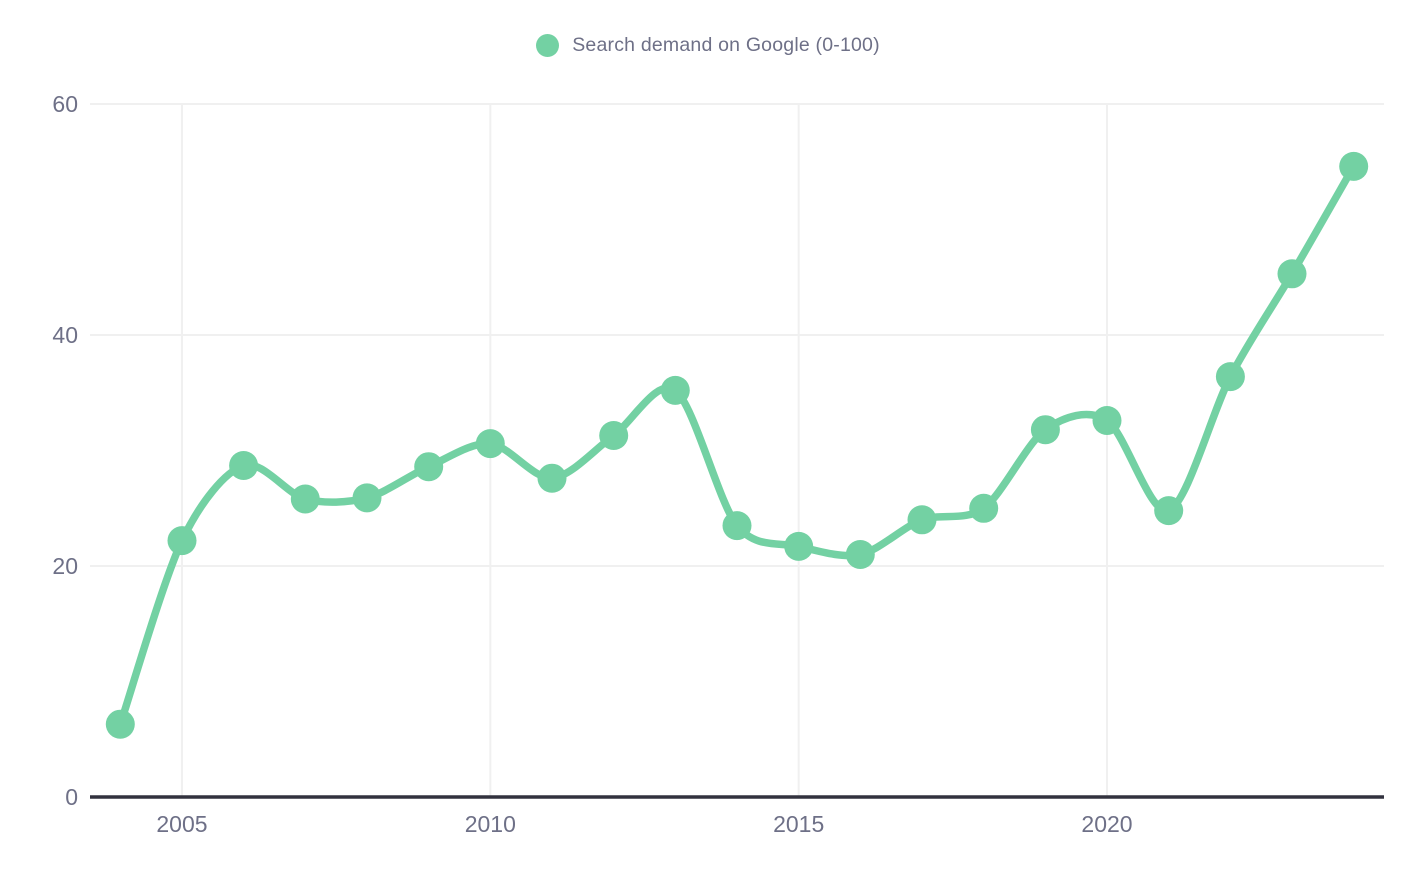  I want to click on x-tick-label-2020: 2020, so click(1106, 824).